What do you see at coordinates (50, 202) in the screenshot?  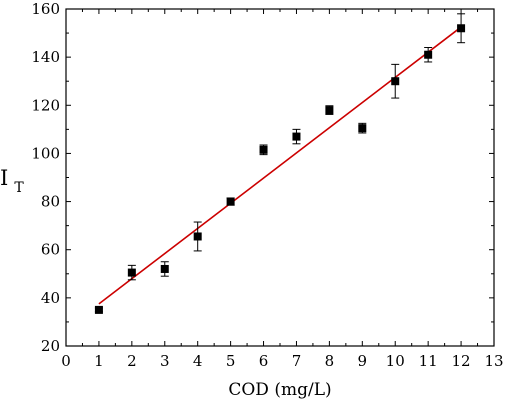 I see `y-tick-label: 80` at bounding box center [50, 202].